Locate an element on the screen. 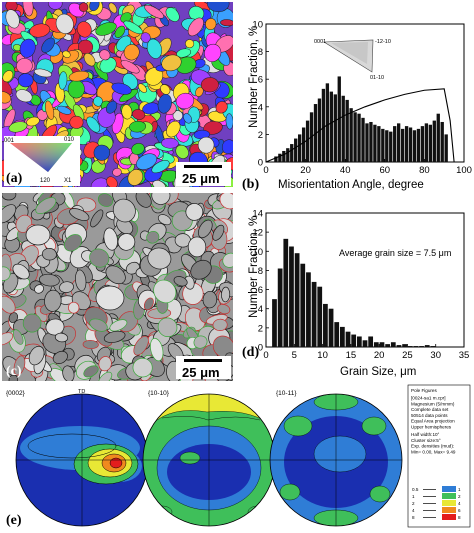  pole-figure-title-0002: {0002} is located at coordinates (16, 393).